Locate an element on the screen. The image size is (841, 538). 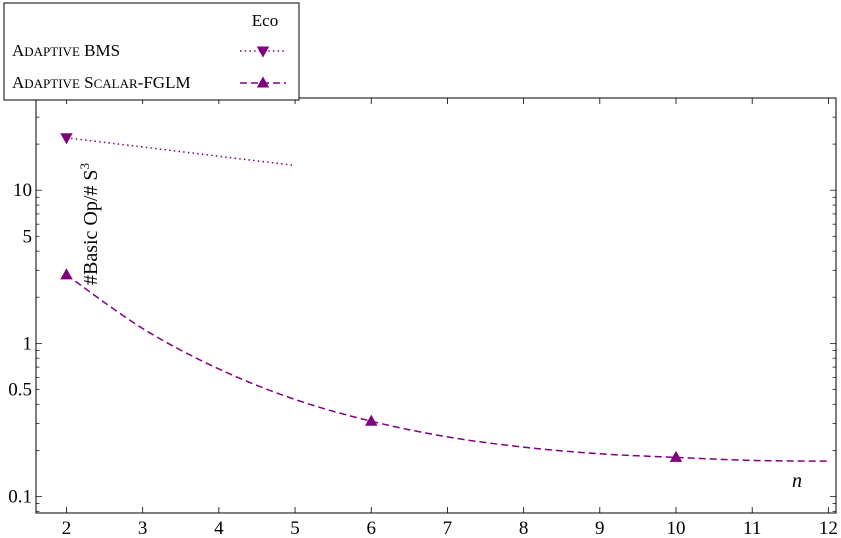
x-tick-label: 8 is located at coordinates (524, 528).